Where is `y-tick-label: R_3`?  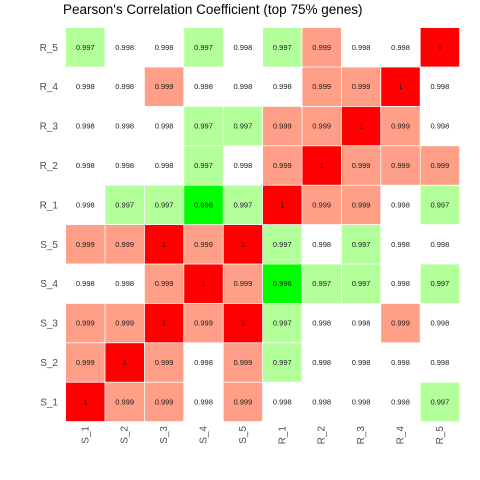 y-tick-label: R_3 is located at coordinates (49, 127).